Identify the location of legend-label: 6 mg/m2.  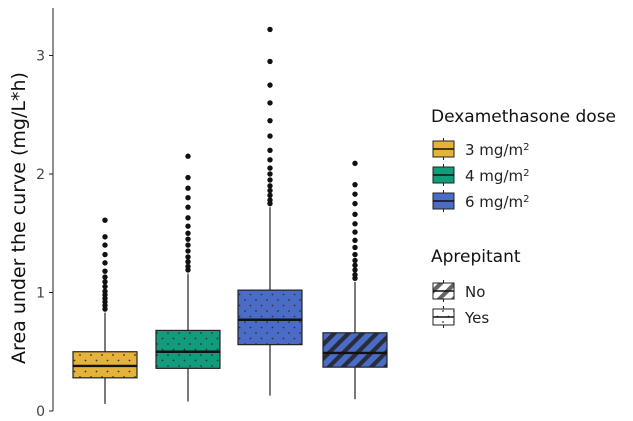
(497, 202).